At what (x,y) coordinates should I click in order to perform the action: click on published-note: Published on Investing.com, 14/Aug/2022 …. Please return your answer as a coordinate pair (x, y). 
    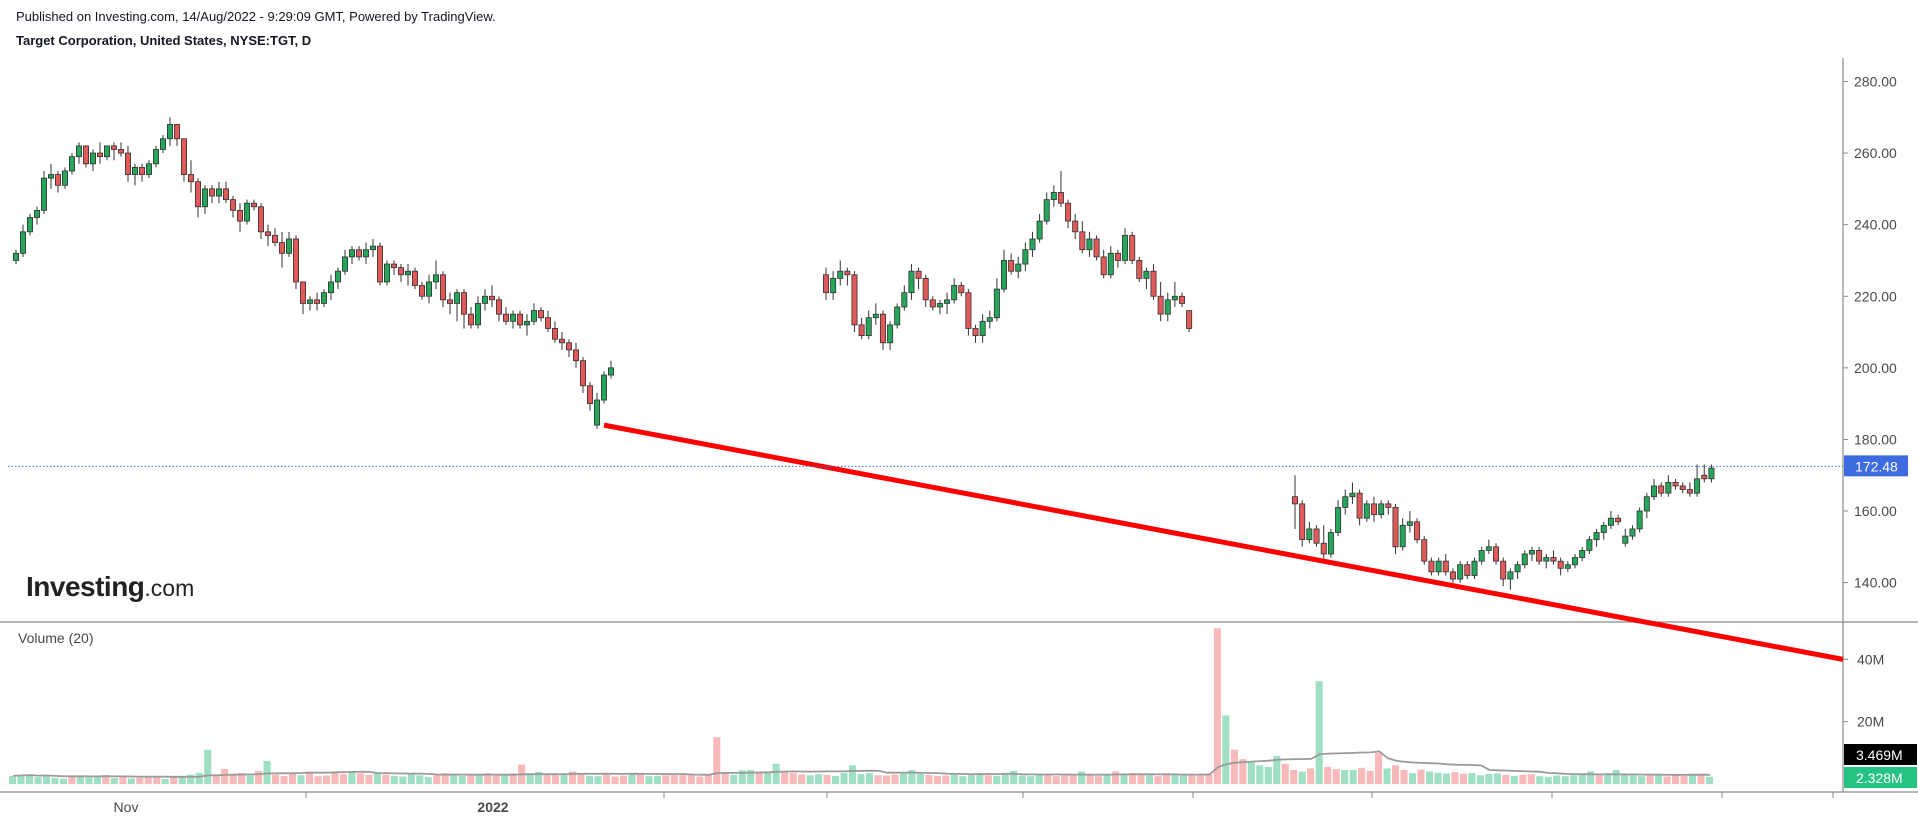
    Looking at the image, I should click on (256, 16).